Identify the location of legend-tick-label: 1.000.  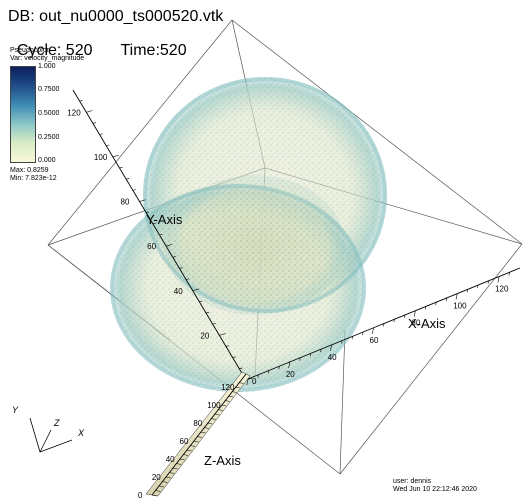
(47, 66).